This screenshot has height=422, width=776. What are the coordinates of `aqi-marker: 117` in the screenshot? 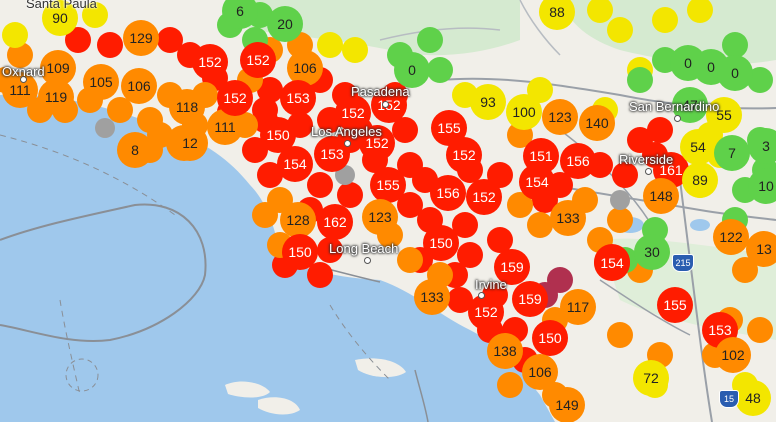 It's located at (578, 307).